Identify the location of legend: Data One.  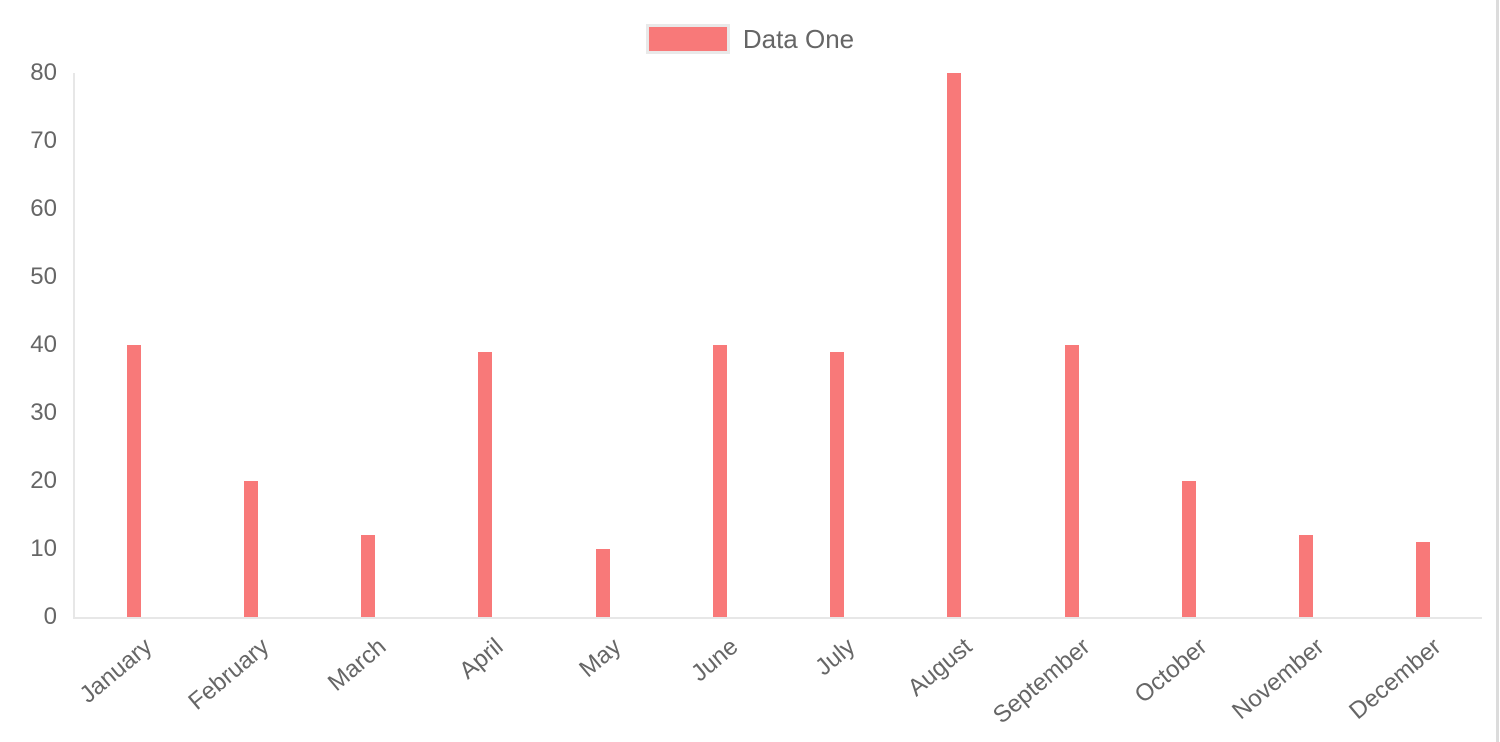
(750, 39).